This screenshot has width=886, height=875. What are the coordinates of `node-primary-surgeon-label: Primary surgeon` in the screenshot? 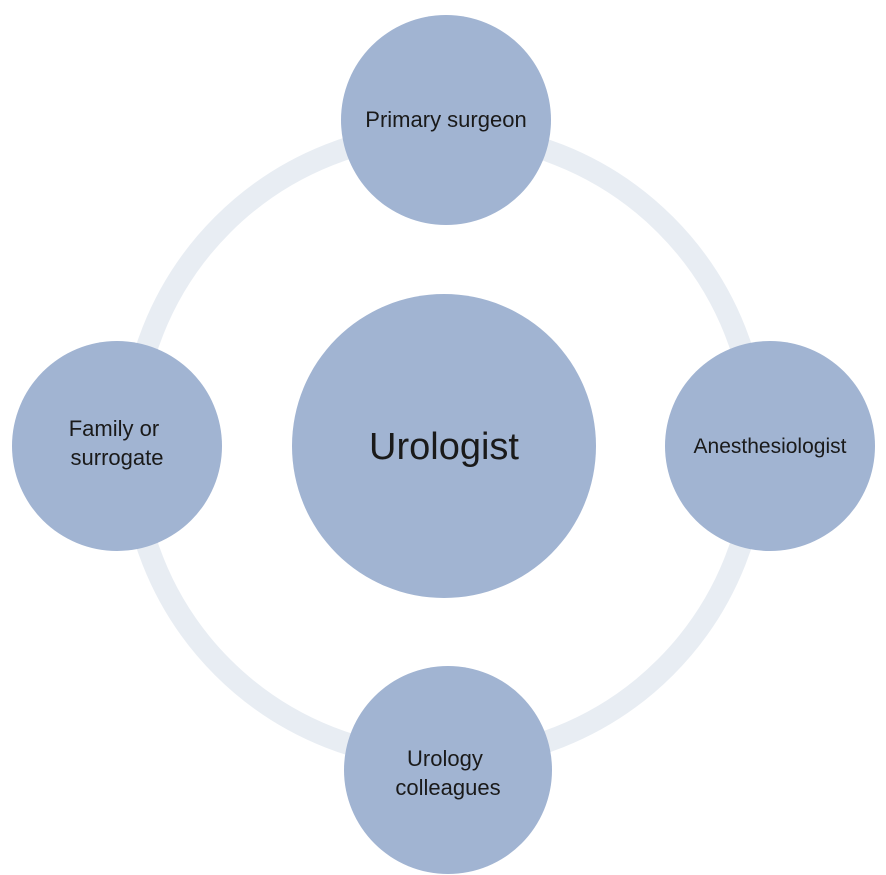 It's located at (445, 119).